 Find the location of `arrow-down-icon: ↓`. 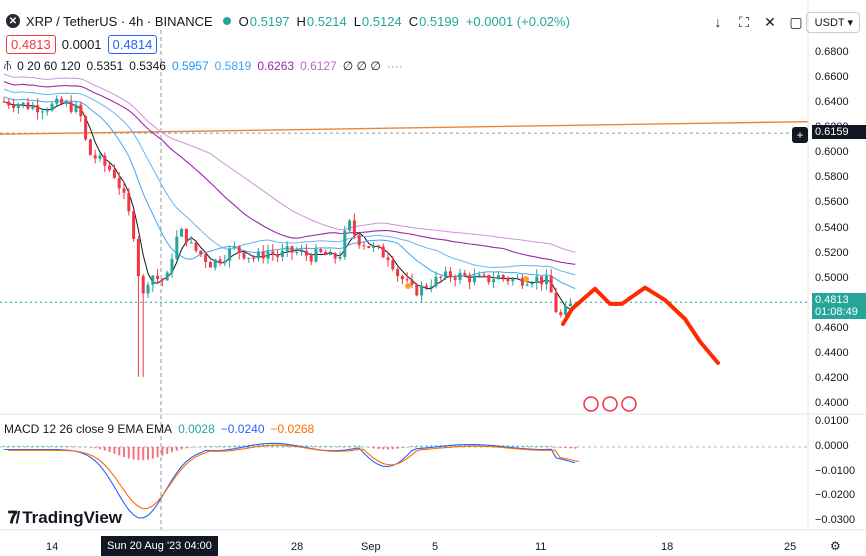

arrow-down-icon: ↓ is located at coordinates (718, 22).